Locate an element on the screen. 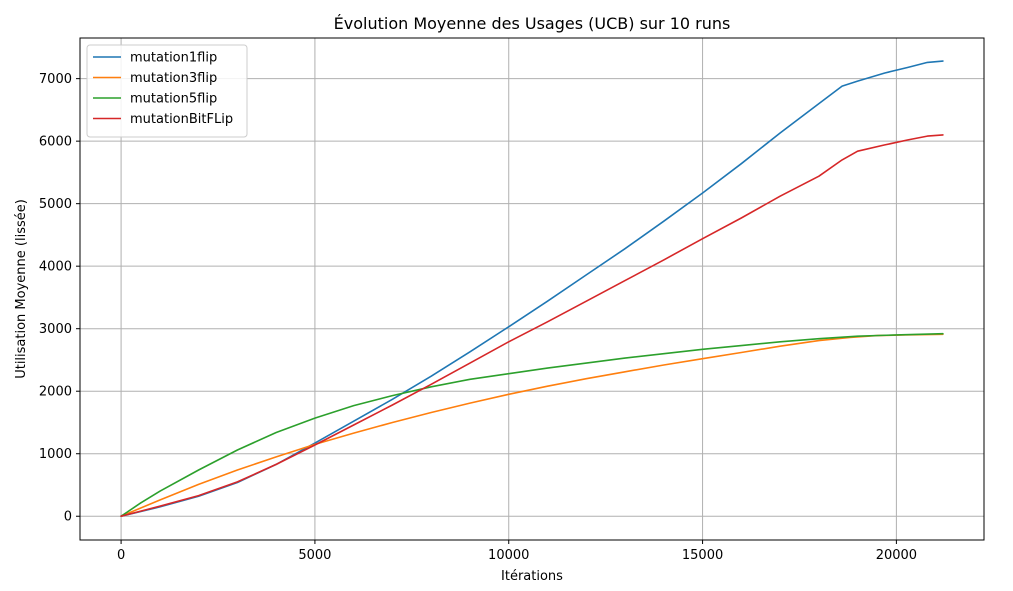 This screenshot has height=591, width=1013. x-axis-label: Itérations is located at coordinates (532, 576).